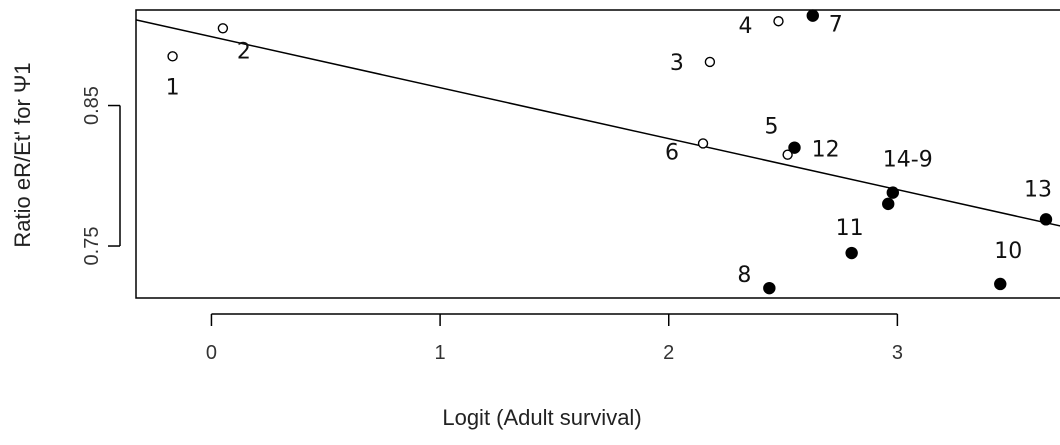  Describe the element at coordinates (677, 63) in the screenshot. I see `point-label-3: 3` at that location.